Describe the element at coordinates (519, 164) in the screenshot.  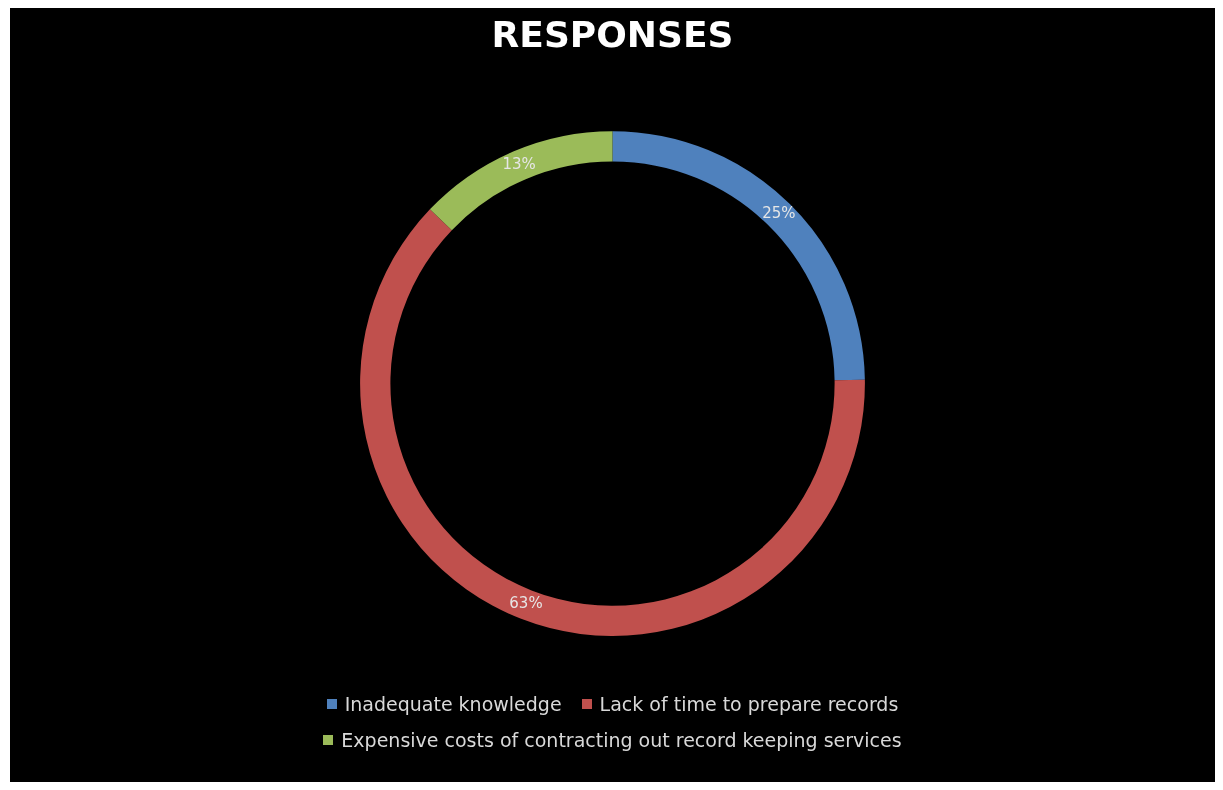
I see `data-label: 13%` at that location.